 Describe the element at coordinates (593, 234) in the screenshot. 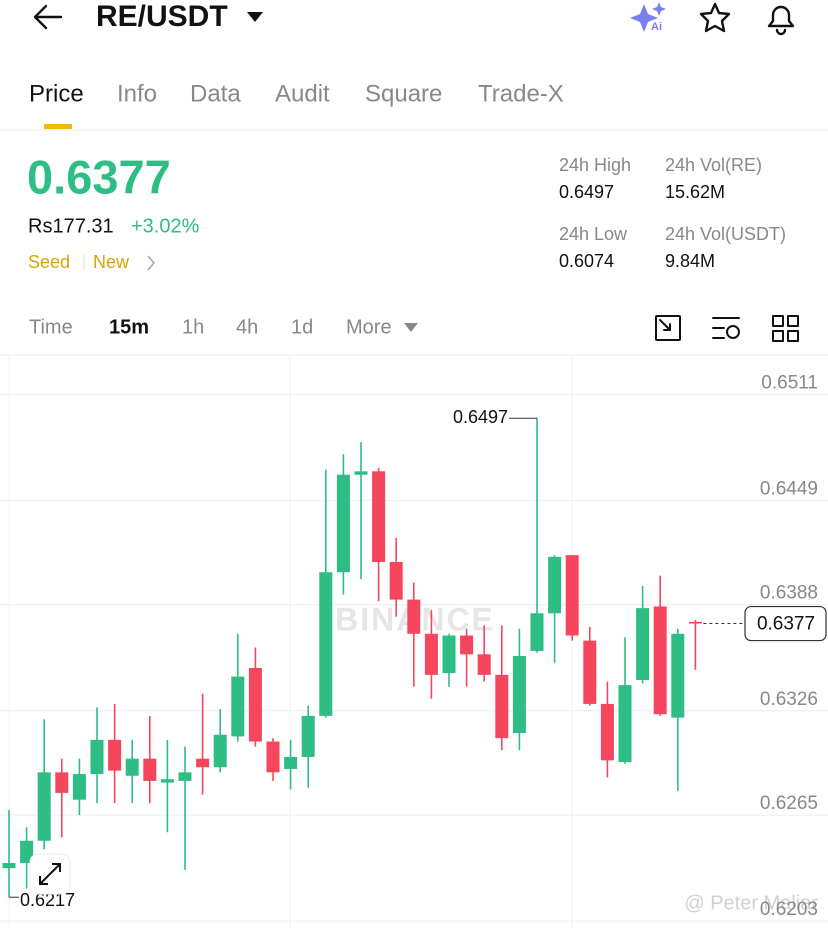

I see `stat-label: 24h Low` at that location.